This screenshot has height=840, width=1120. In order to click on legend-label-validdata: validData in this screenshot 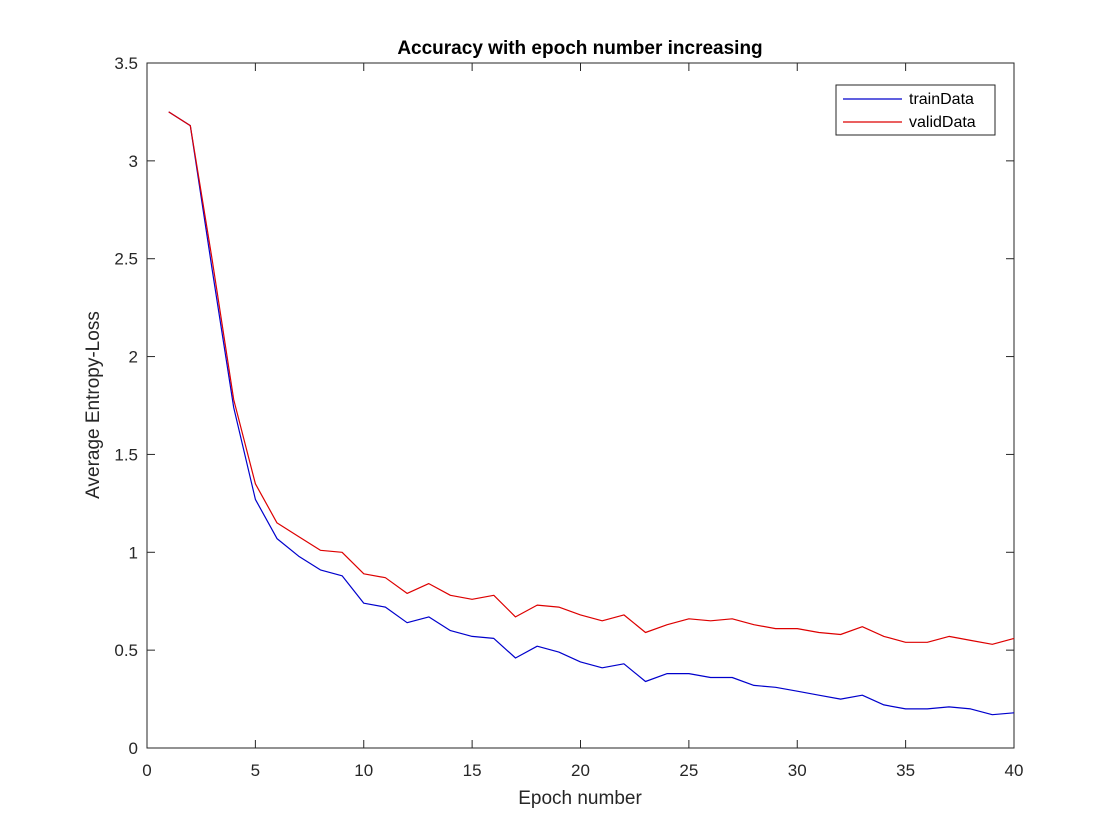, I will do `click(942, 122)`.